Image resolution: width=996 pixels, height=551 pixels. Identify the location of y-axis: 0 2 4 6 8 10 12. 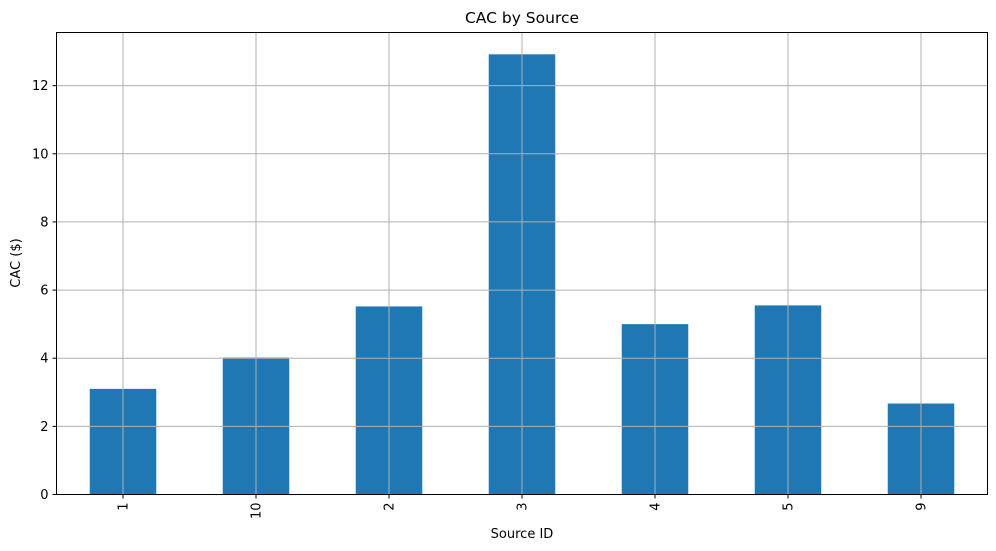
(44, 291).